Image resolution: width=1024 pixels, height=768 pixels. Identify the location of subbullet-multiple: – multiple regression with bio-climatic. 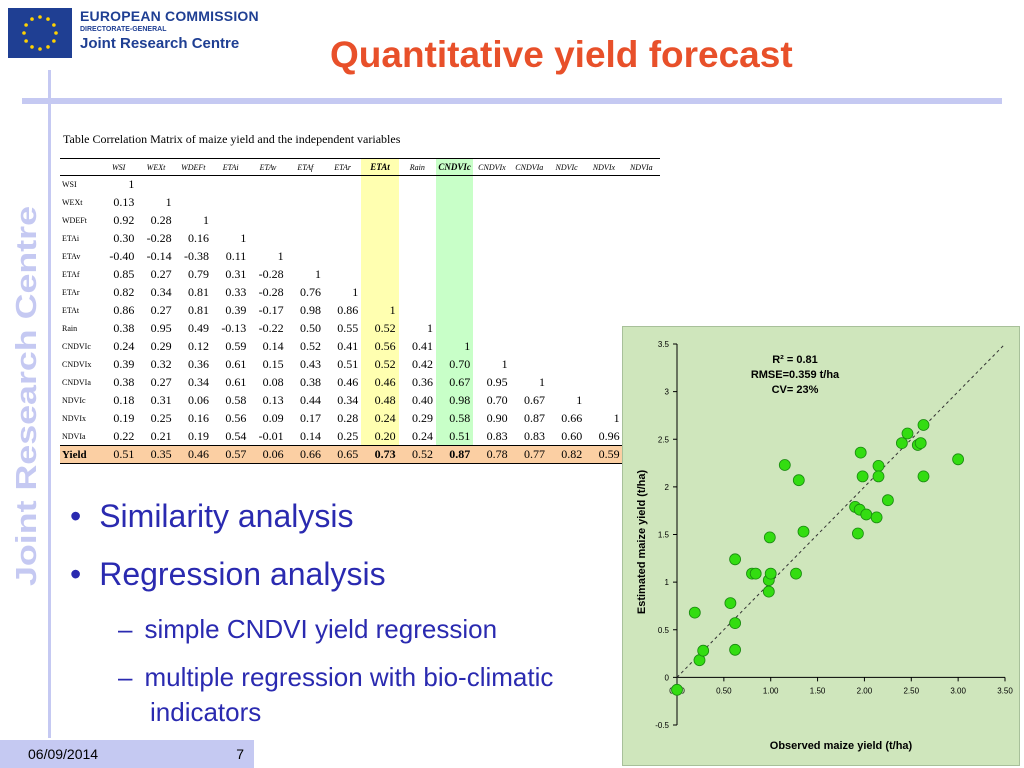
(335, 677).